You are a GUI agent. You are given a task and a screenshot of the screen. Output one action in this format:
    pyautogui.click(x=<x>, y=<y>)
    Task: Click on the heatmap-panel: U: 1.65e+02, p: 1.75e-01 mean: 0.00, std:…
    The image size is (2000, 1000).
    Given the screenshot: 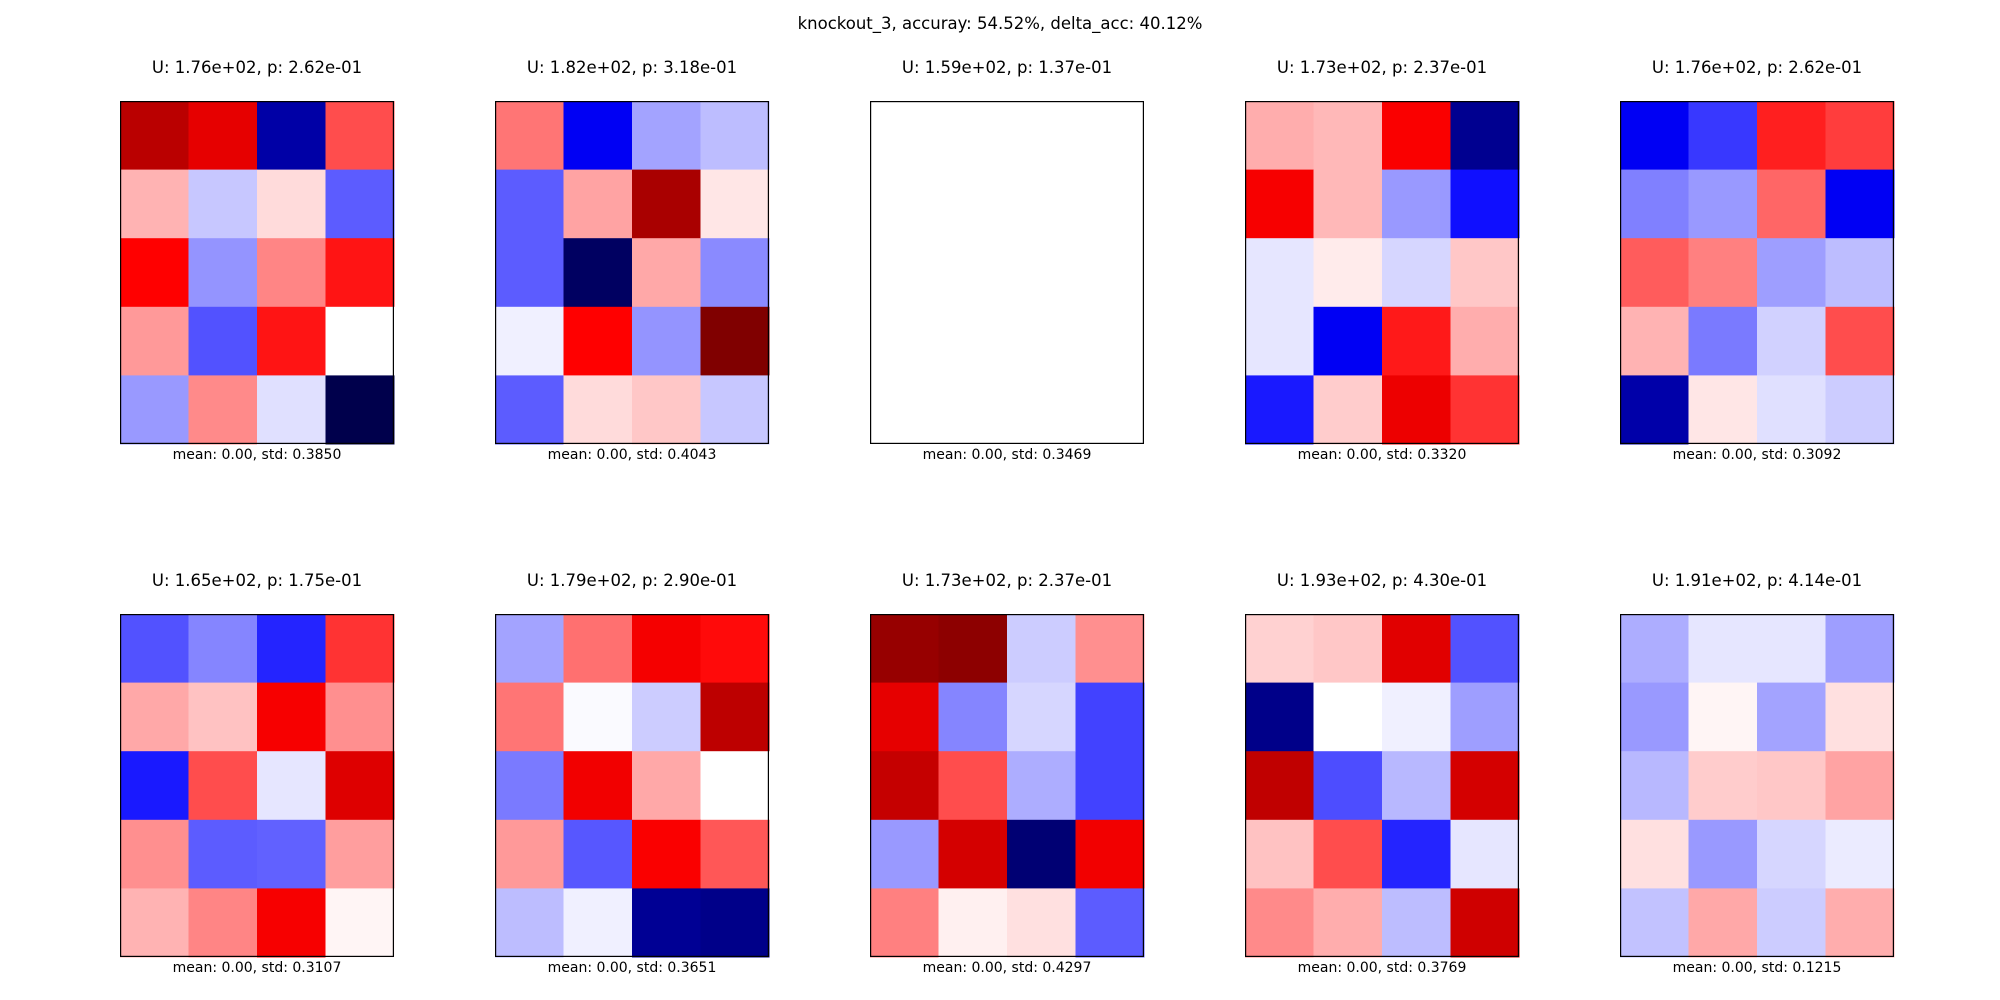 What is the action you would take?
    pyautogui.click(x=257, y=773)
    